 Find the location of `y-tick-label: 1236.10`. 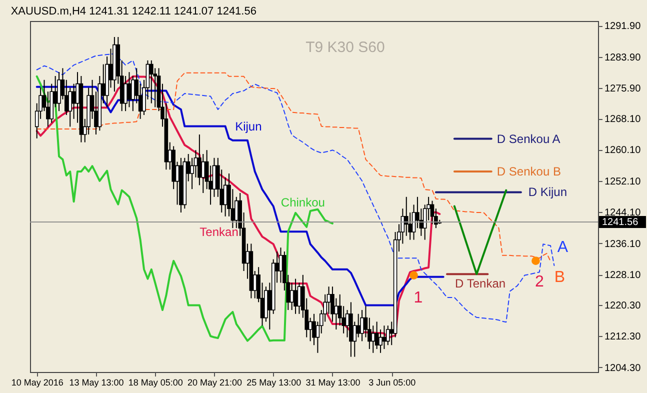

y-tick-label: 1236.10 is located at coordinates (623, 244).